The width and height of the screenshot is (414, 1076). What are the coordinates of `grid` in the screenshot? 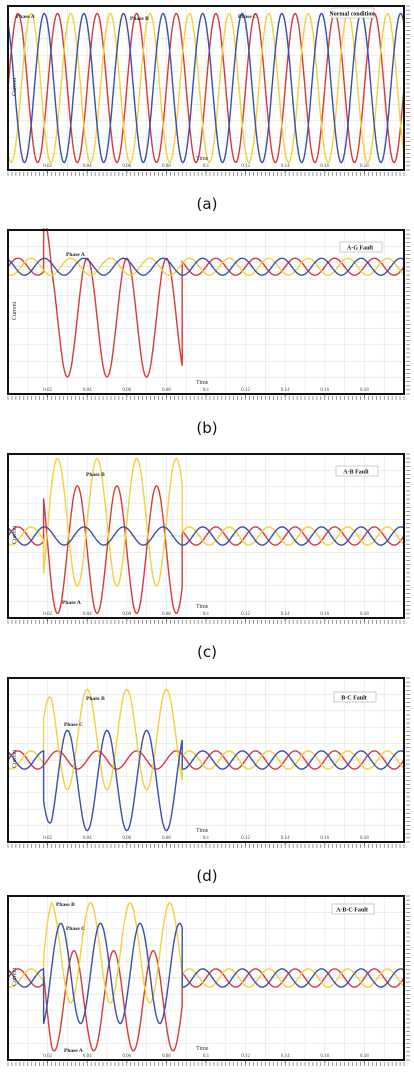 It's located at (206, 312).